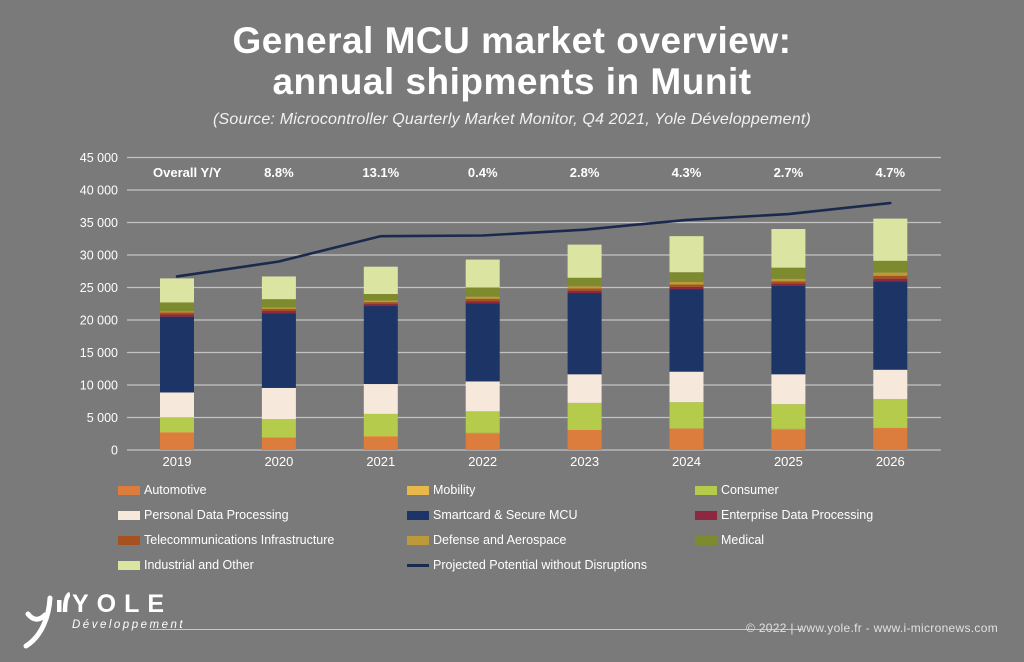 This screenshot has height=662, width=1024. Describe the element at coordinates (177, 432) in the screenshot. I see `bar-2019-mobility` at that location.